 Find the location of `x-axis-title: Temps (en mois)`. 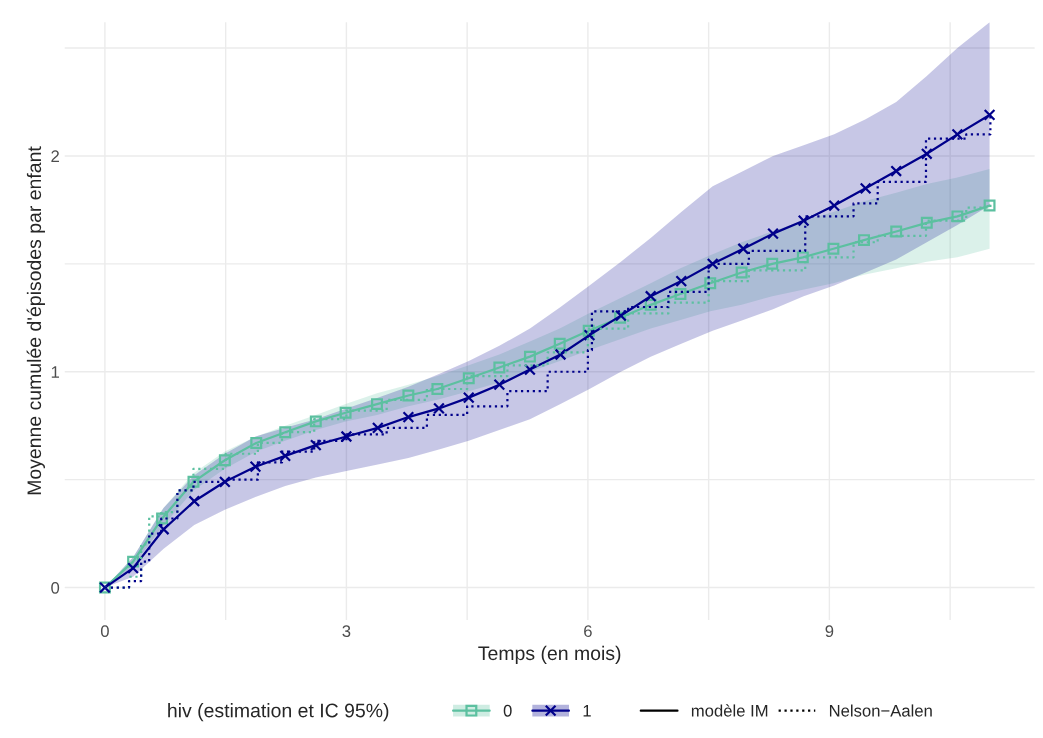

x-axis-title: Temps (en mois) is located at coordinates (549, 654).